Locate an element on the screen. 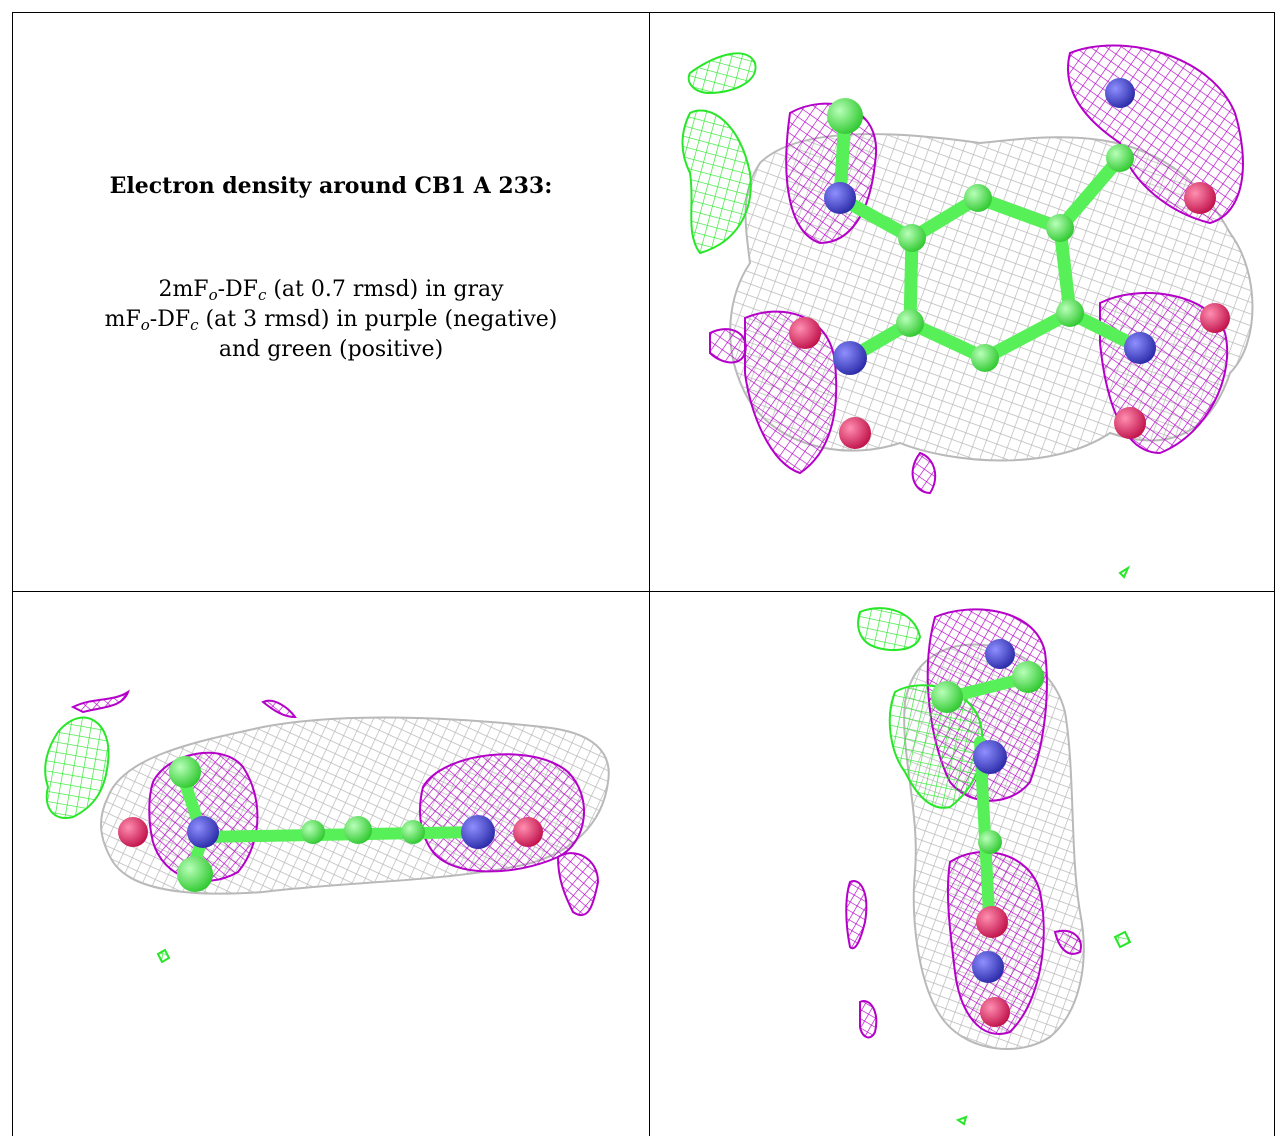 Image resolution: width=1275 pixels, height=1136 pixels. legend-line-gray: 2mFo-DFc (at 0.7 rmsd) in gray is located at coordinates (331, 290).